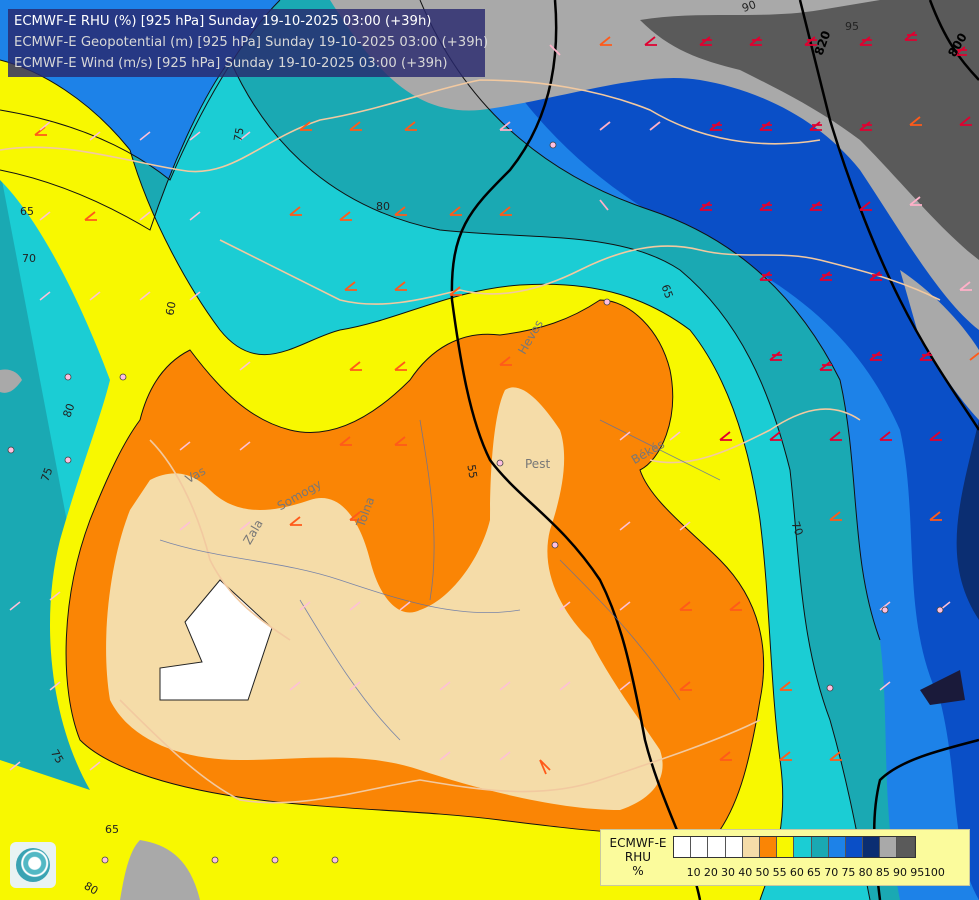 This screenshot has height=900, width=979. What do you see at coordinates (29, 258) in the screenshot?
I see `contour-label: 70` at bounding box center [29, 258].